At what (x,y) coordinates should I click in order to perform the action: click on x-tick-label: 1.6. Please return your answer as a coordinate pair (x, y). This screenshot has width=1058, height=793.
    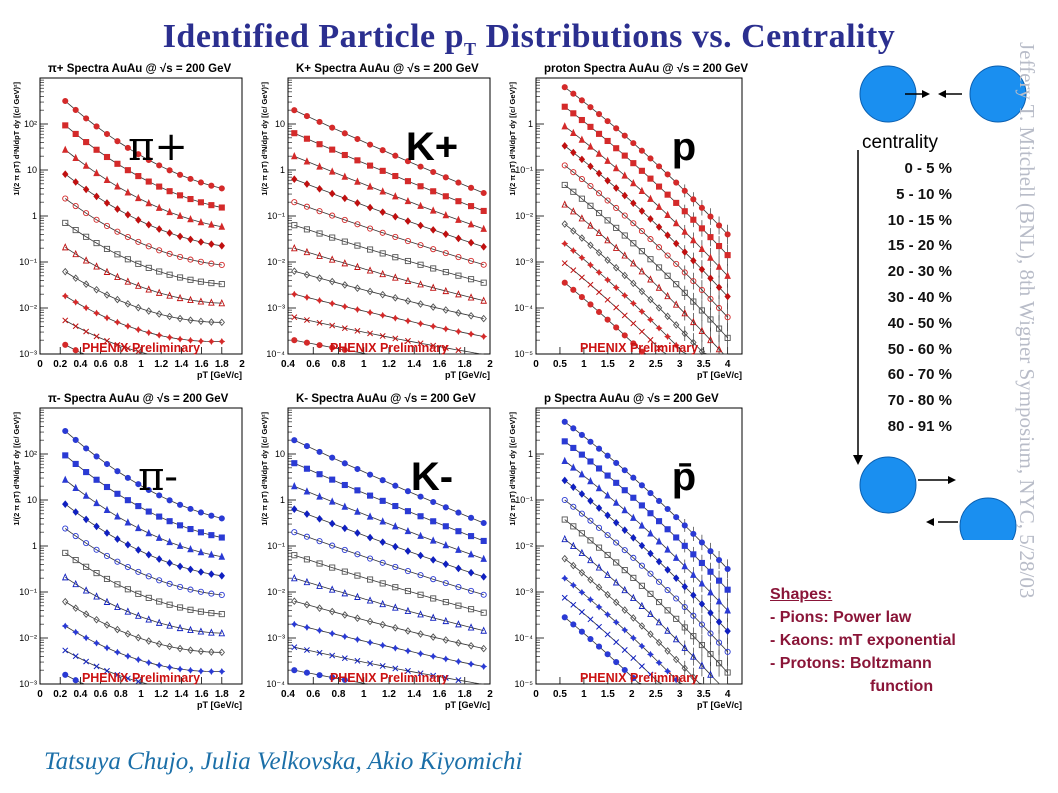
    Looking at the image, I should click on (440, 364).